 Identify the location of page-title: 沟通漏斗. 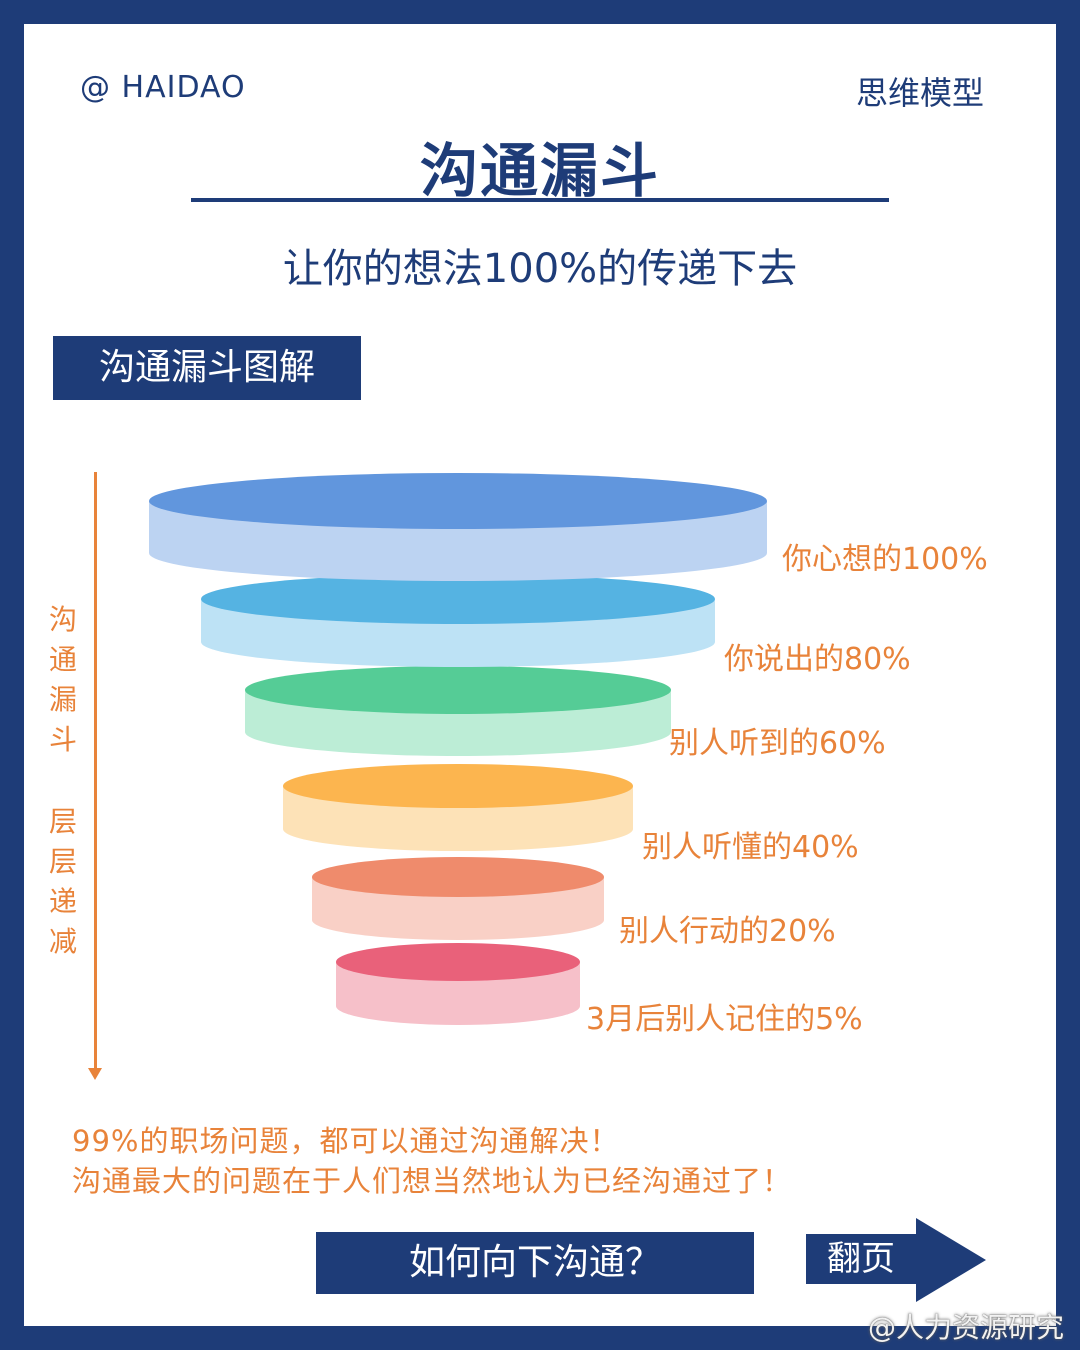
(539, 171).